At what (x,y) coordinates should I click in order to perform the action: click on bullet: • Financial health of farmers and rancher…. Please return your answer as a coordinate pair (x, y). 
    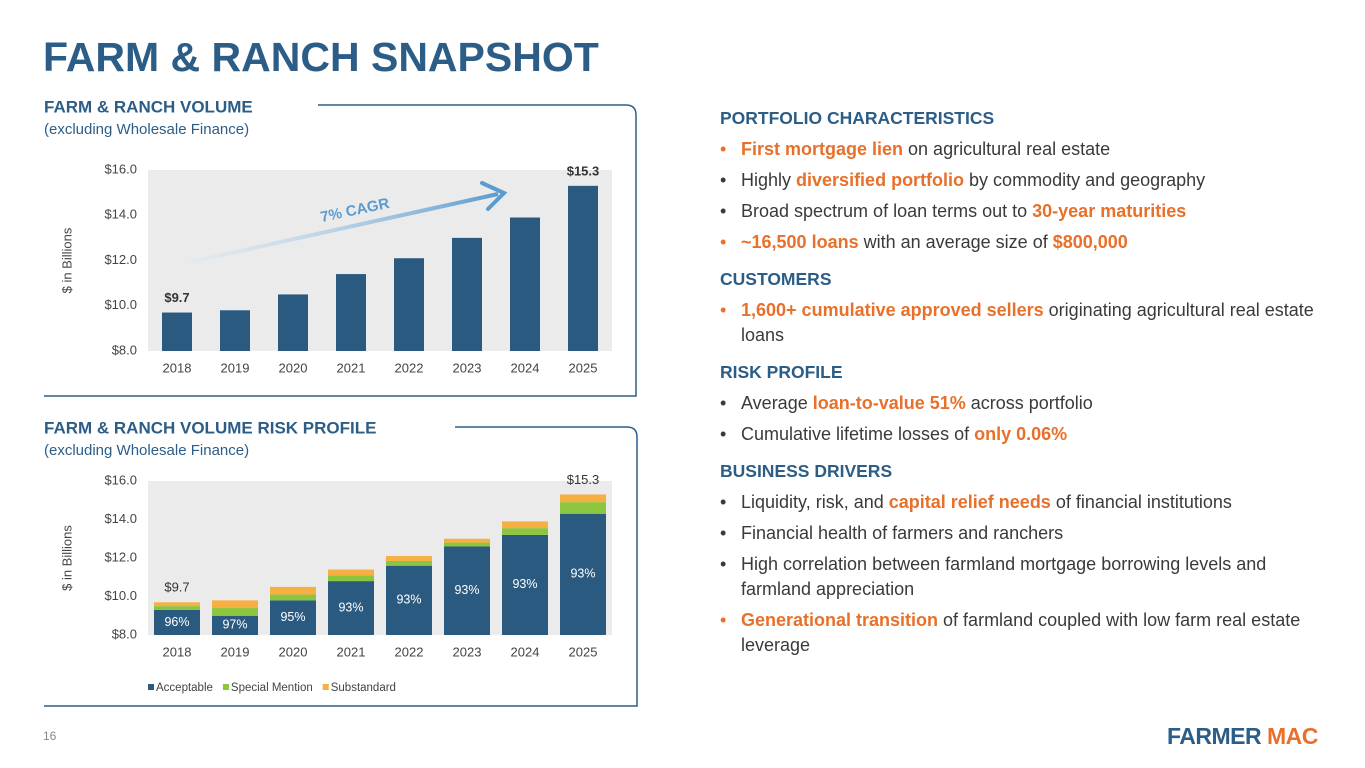
    Looking at the image, I should click on (1019, 533).